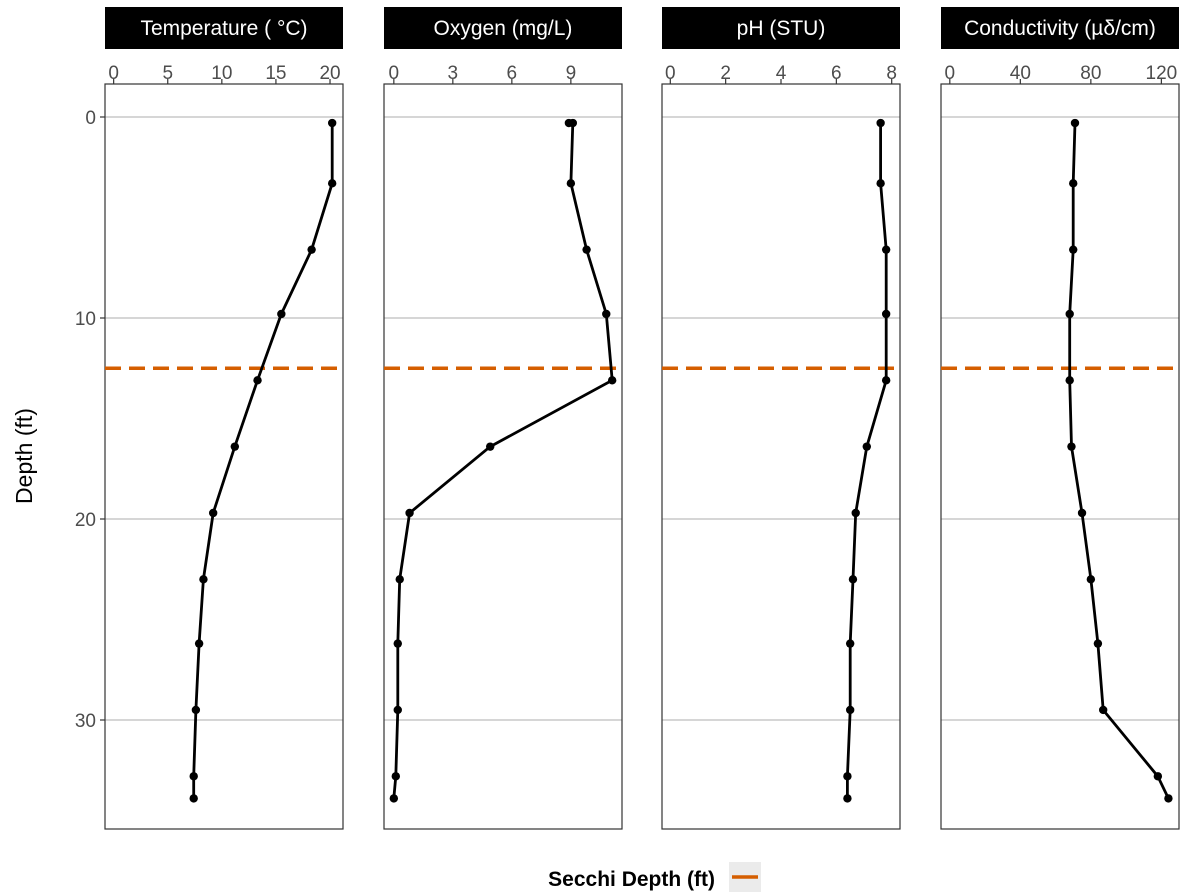 This screenshot has width=1186, height=893. Describe the element at coordinates (90, 118) in the screenshot. I see `y-tick-label: 0` at that location.